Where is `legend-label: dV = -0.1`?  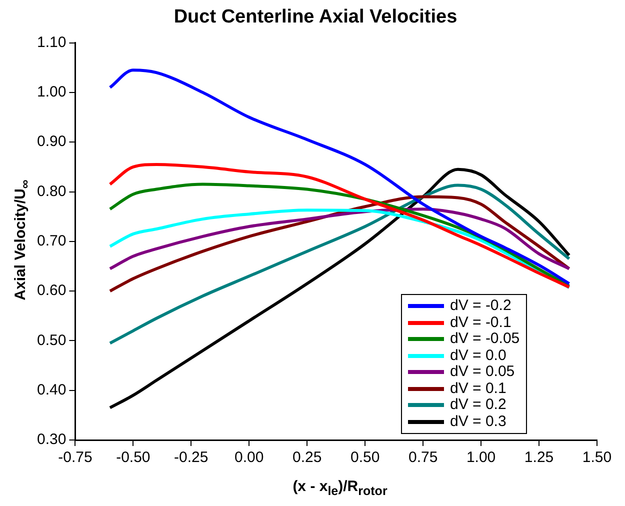 legend-label: dV = -0.1 is located at coordinates (481, 322).